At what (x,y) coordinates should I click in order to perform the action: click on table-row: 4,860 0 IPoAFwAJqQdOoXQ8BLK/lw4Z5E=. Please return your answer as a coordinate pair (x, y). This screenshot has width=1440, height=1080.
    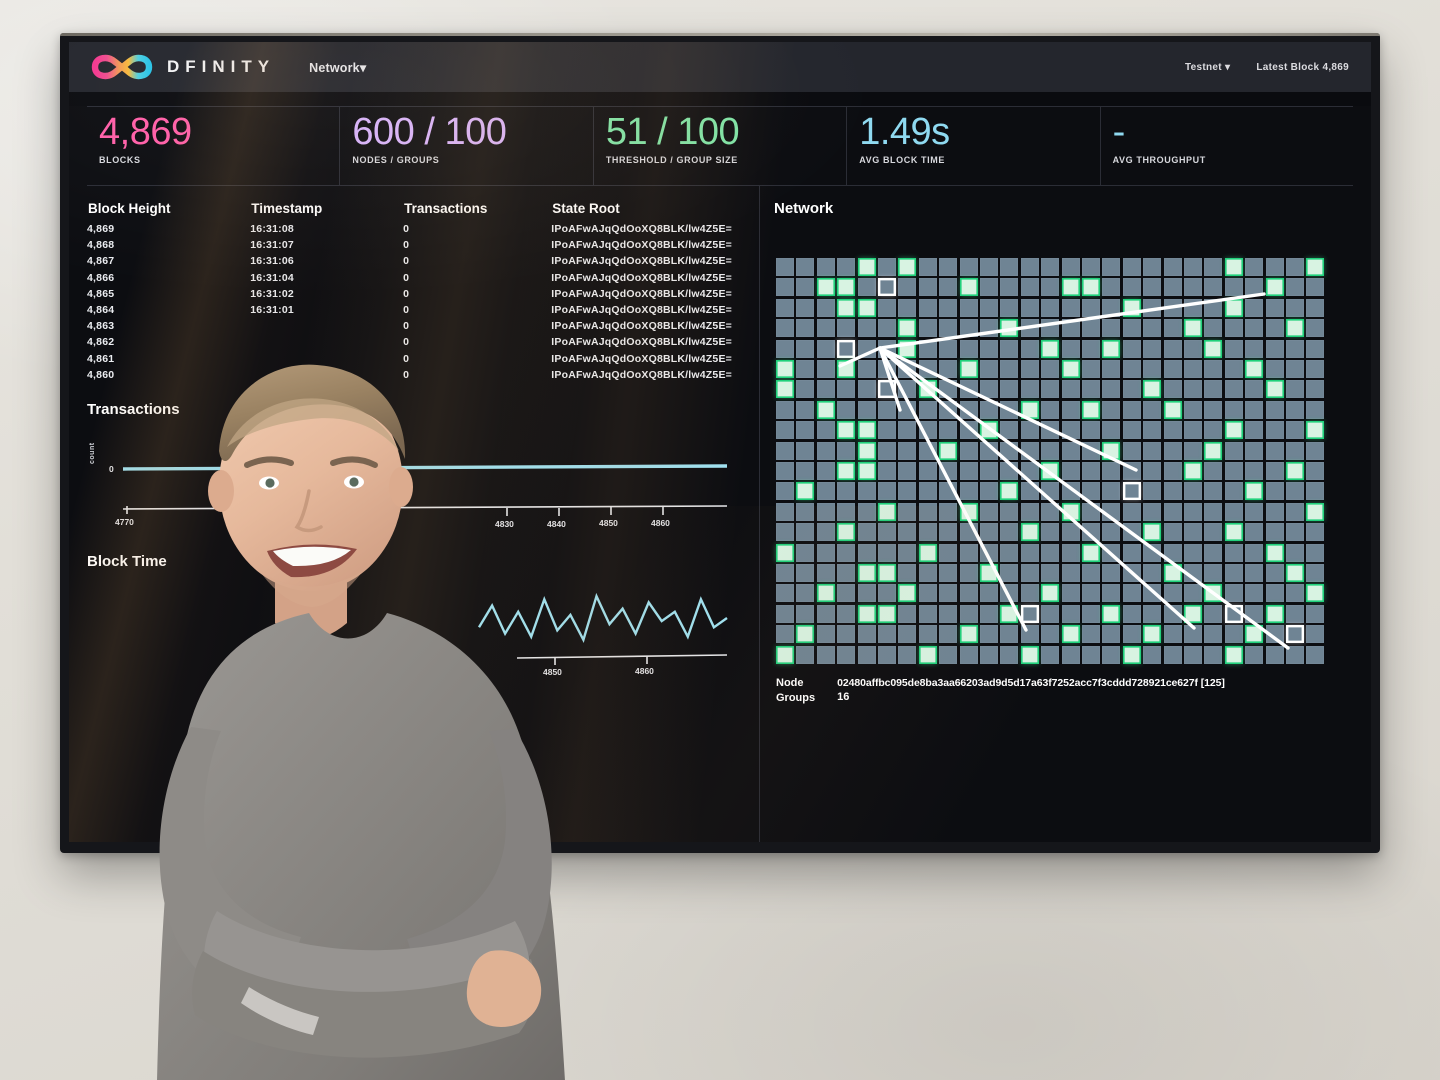
    Looking at the image, I should click on (409, 375).